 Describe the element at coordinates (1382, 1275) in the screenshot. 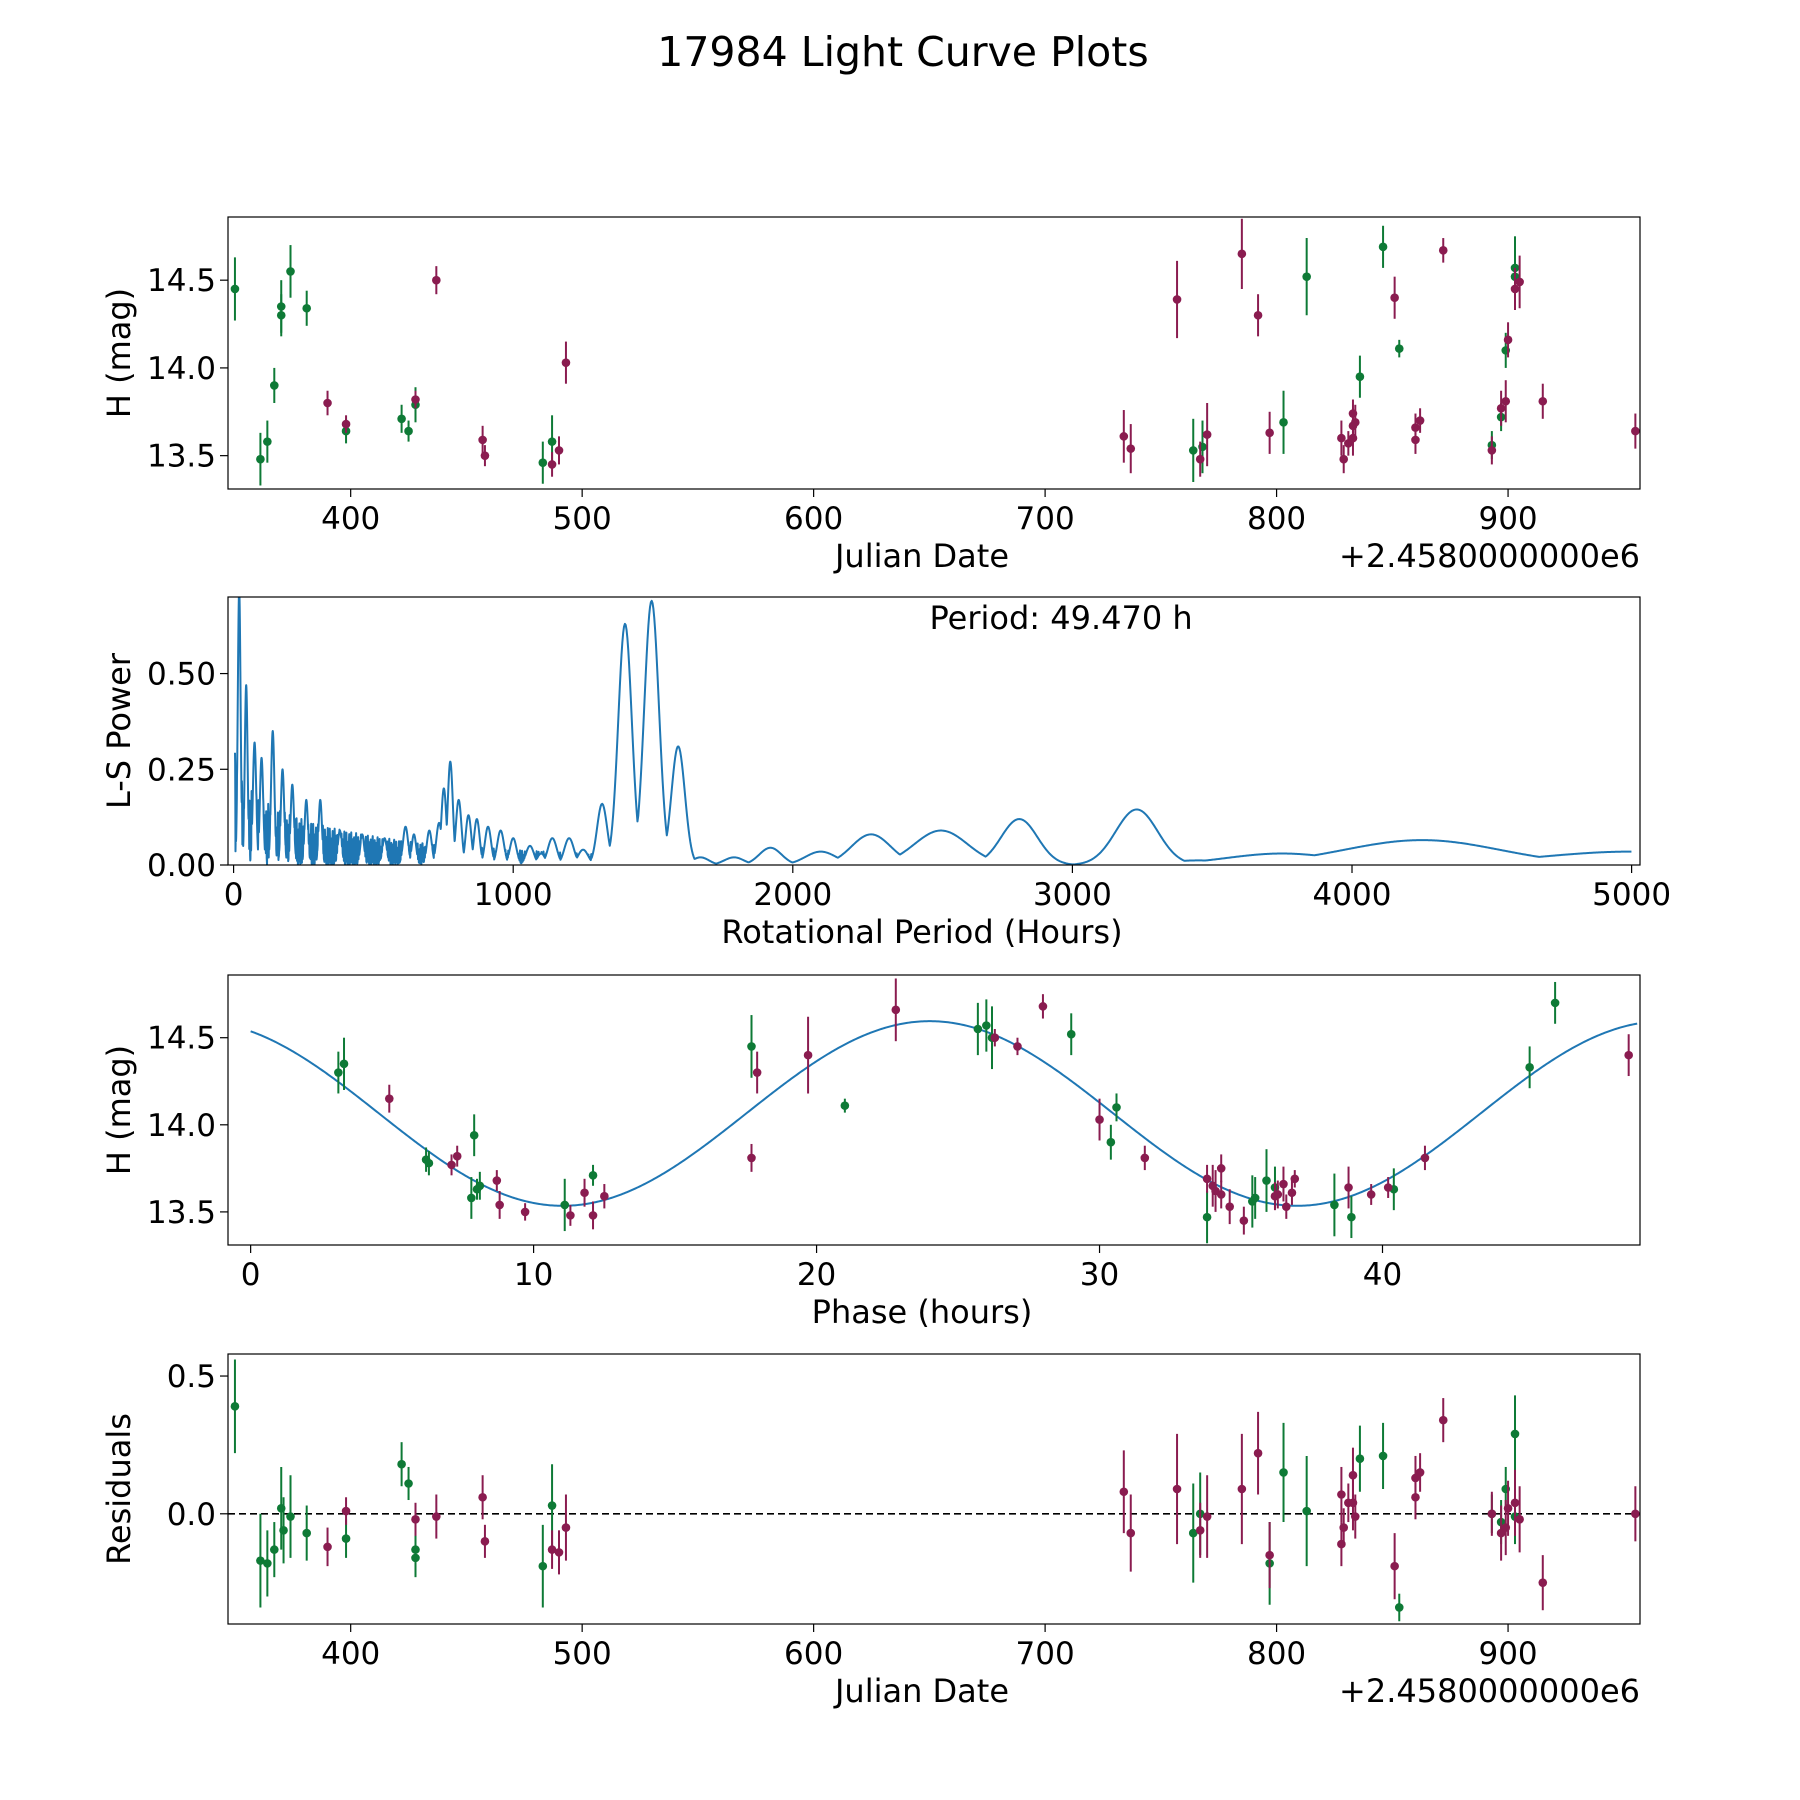

I see `x-tick-label: 40` at that location.